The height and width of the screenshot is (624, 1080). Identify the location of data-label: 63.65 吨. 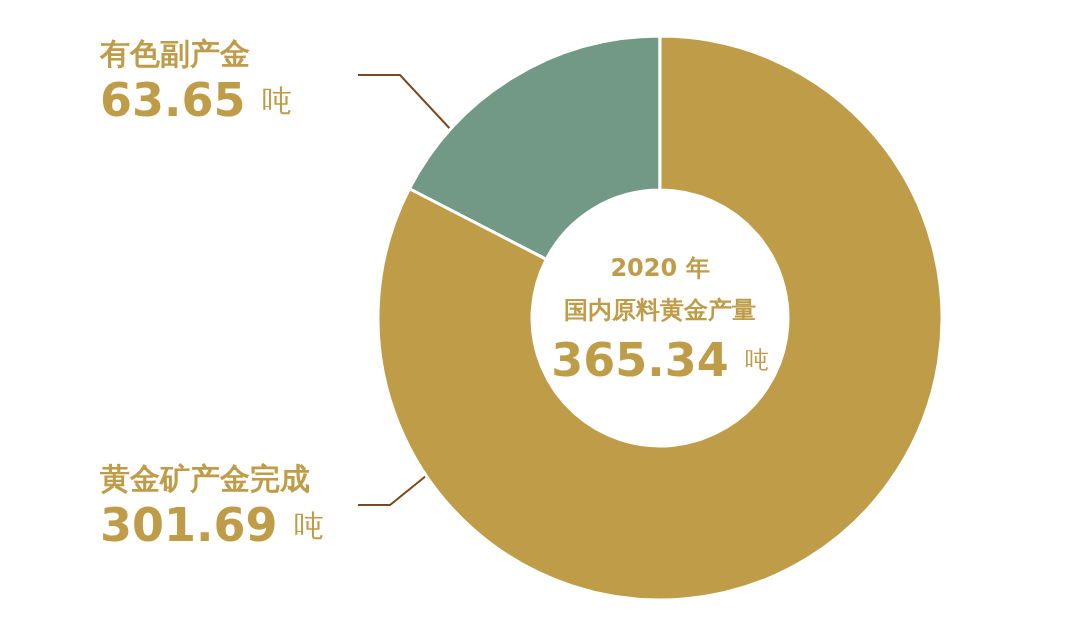
(196, 100).